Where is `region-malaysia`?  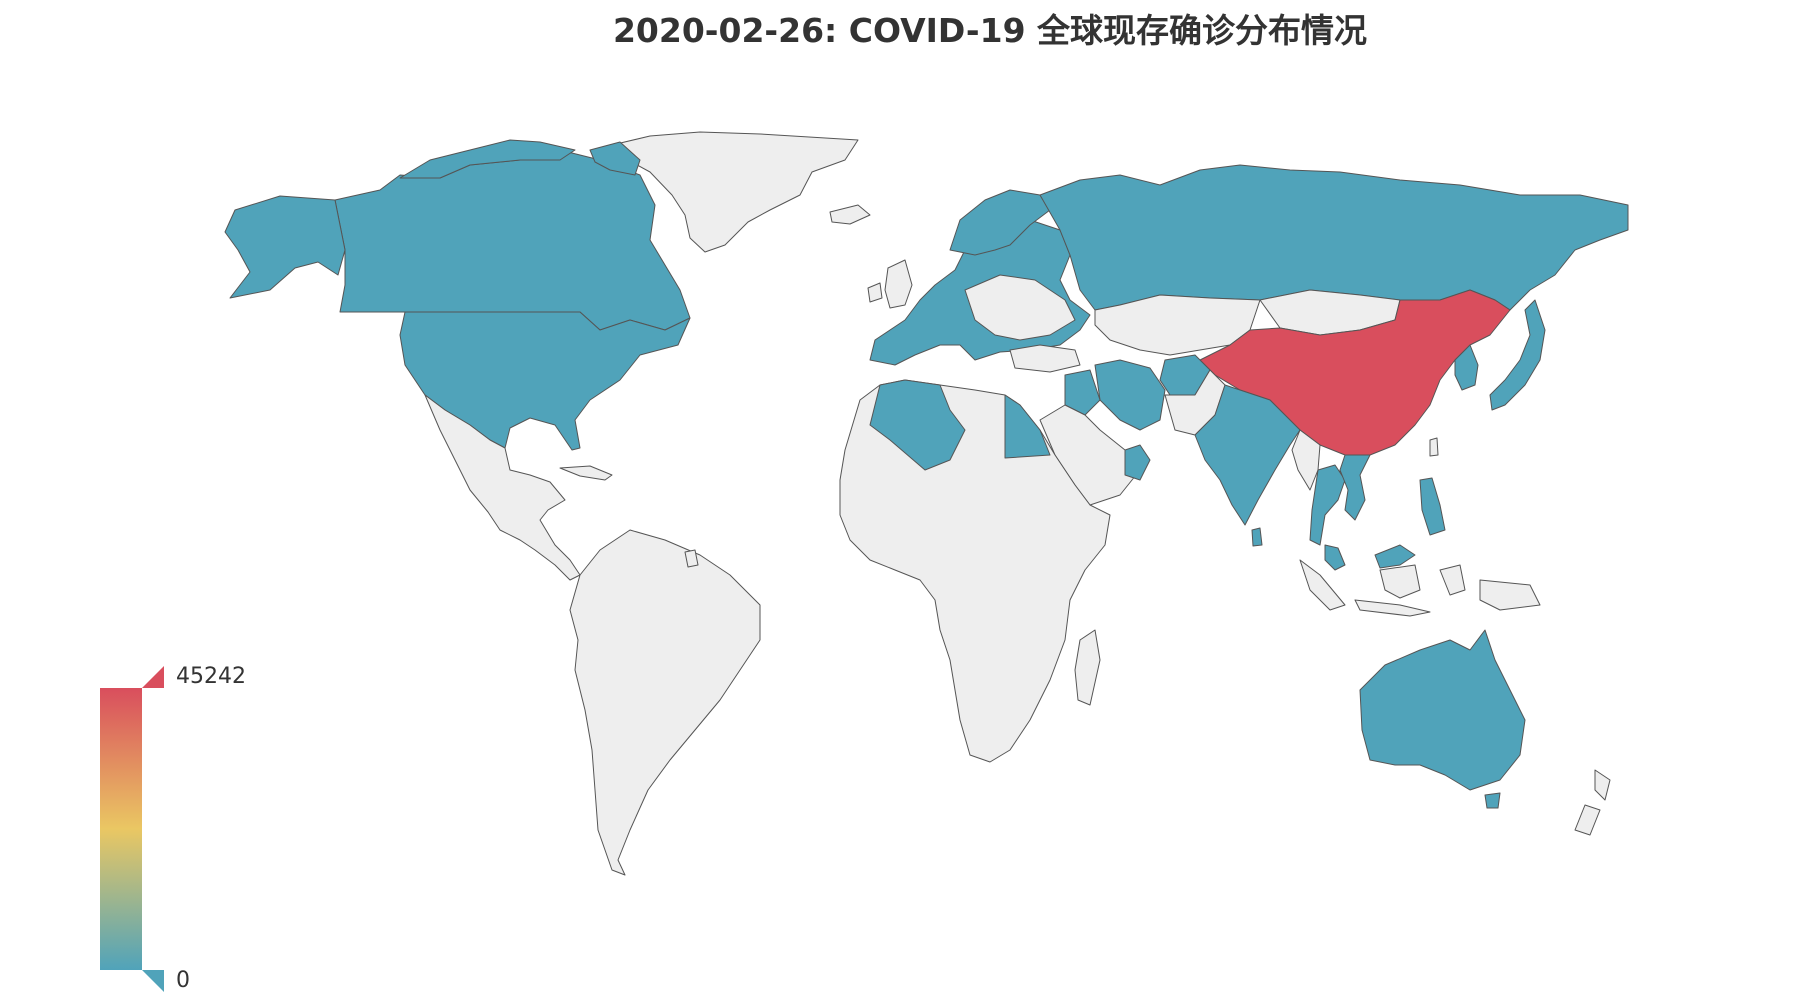 region-malaysia is located at coordinates (1335, 557).